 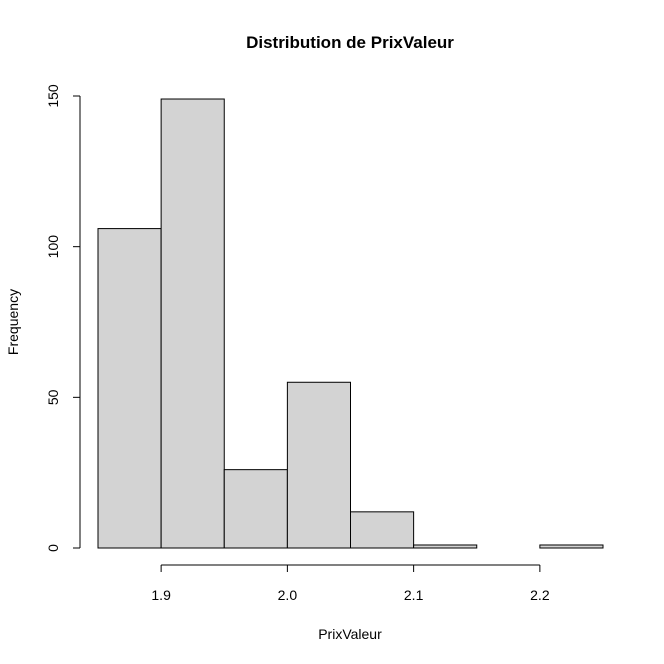 What do you see at coordinates (350, 583) in the screenshot?
I see `x-axis: 1.9 2.0 2.1 2.2` at bounding box center [350, 583].